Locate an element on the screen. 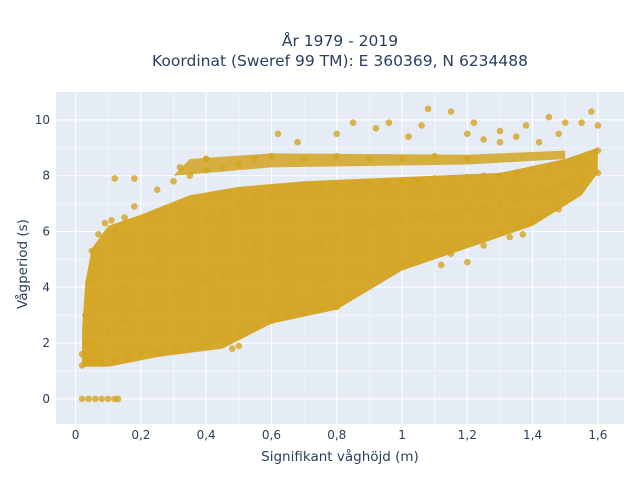 This screenshot has height=480, width=640. y-axis-ticks: 0 2 4 6 8 10 is located at coordinates (42, 259).